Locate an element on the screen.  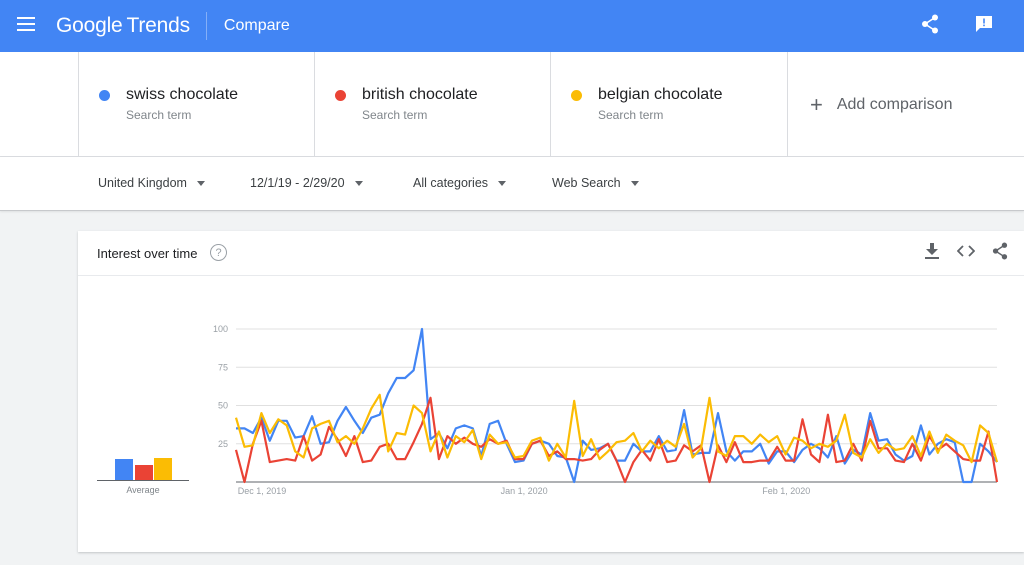
term-name: british chocolate is located at coordinates (420, 94).